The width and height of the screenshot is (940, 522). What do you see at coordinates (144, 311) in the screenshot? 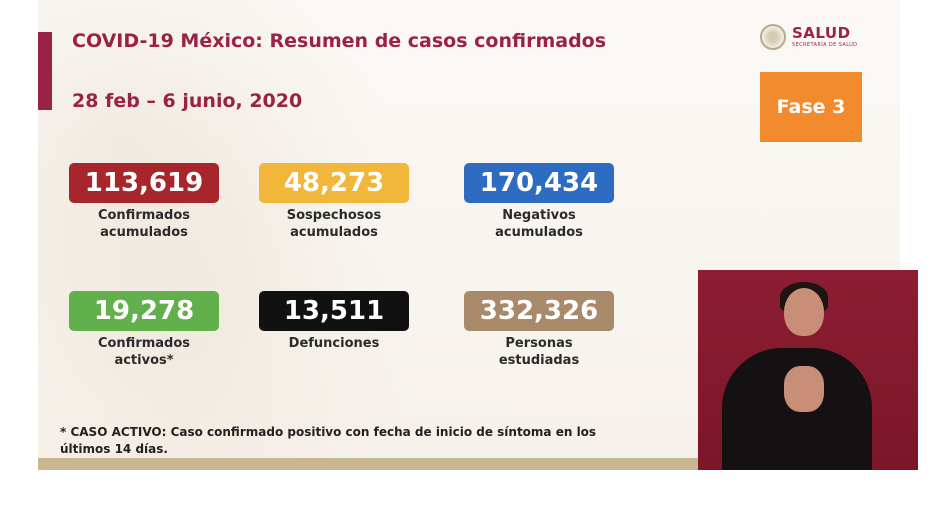
I see `stat-value: 19,278` at bounding box center [144, 311].